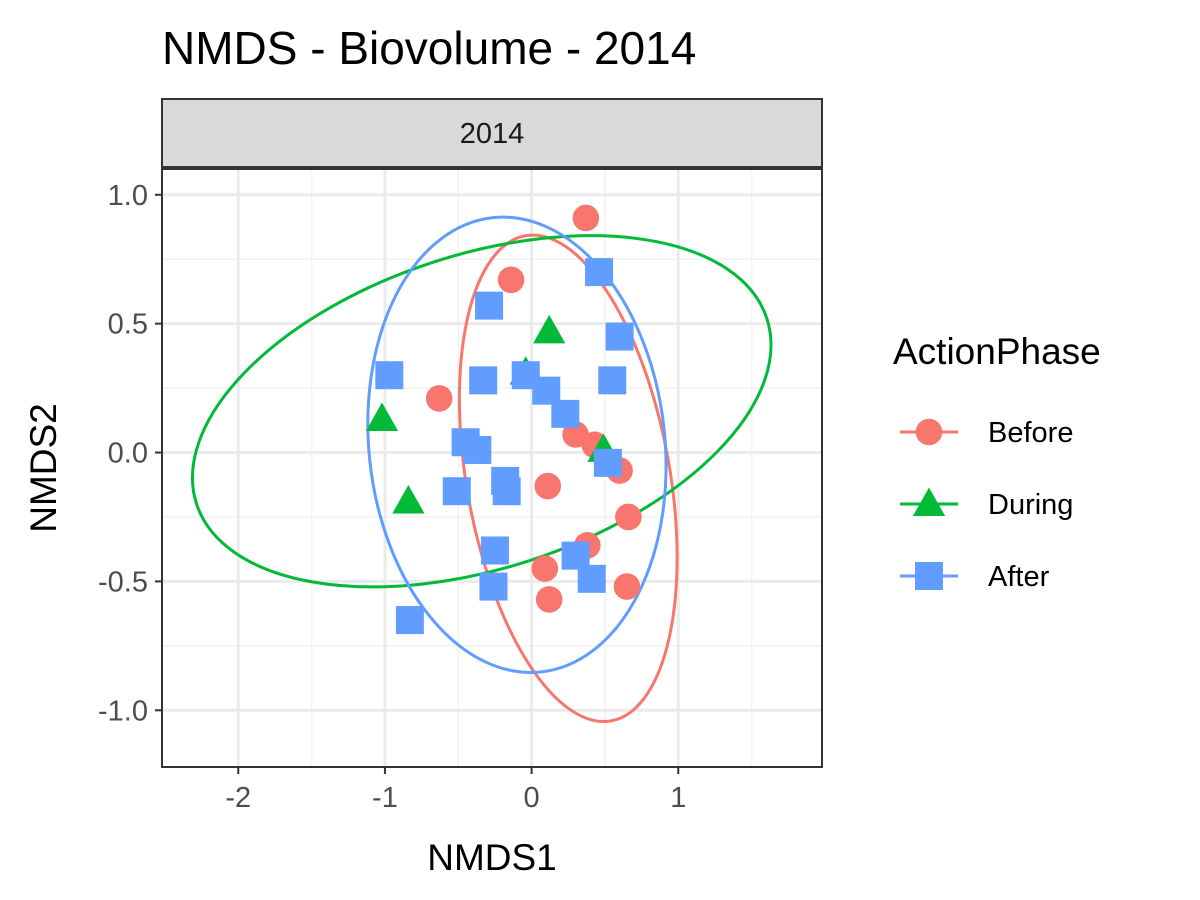 The width and height of the screenshot is (1200, 900). I want to click on ellipse-after, so click(517, 444).